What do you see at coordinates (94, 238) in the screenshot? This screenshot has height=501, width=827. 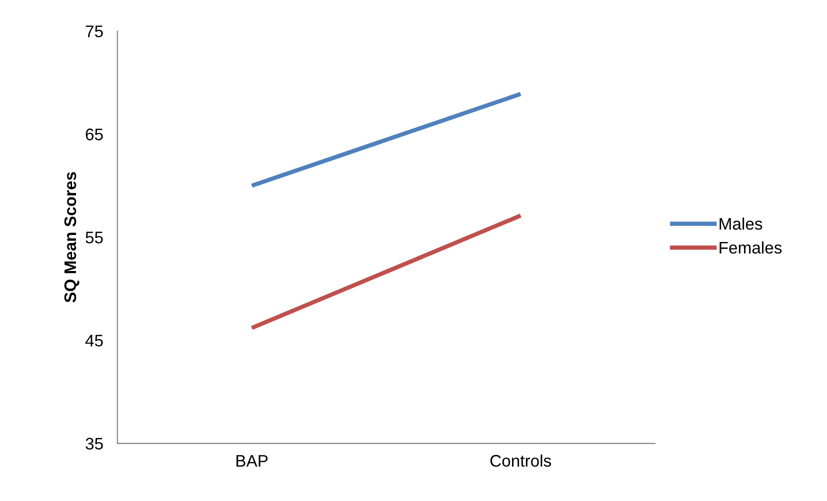 I see `y-tick-label: 55` at bounding box center [94, 238].